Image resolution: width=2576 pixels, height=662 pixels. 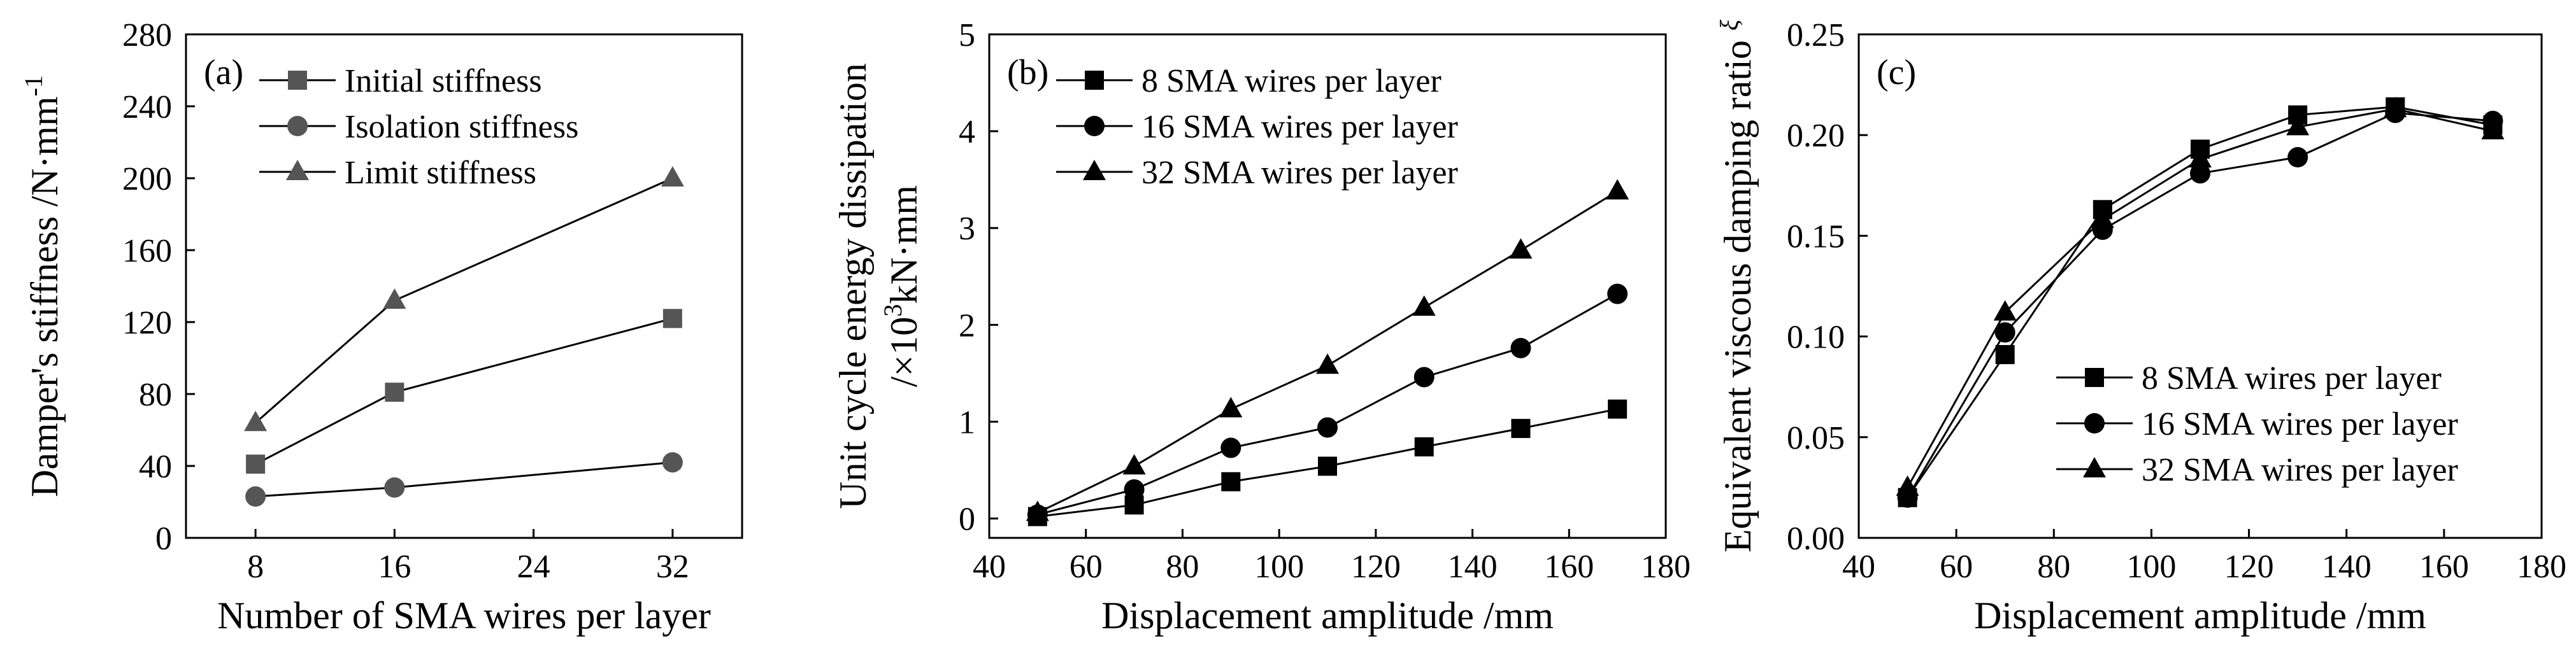 What do you see at coordinates (147, 35) in the screenshot?
I see `y-tick-label: 280` at bounding box center [147, 35].